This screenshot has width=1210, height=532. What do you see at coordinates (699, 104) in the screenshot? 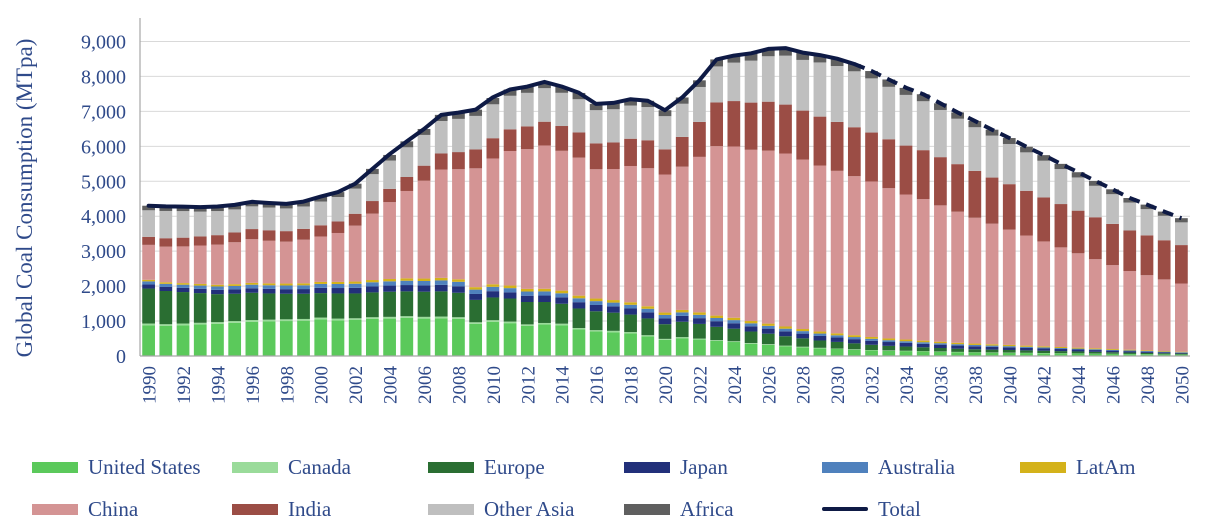
I see `bar-other-asia-2022` at bounding box center [699, 104].